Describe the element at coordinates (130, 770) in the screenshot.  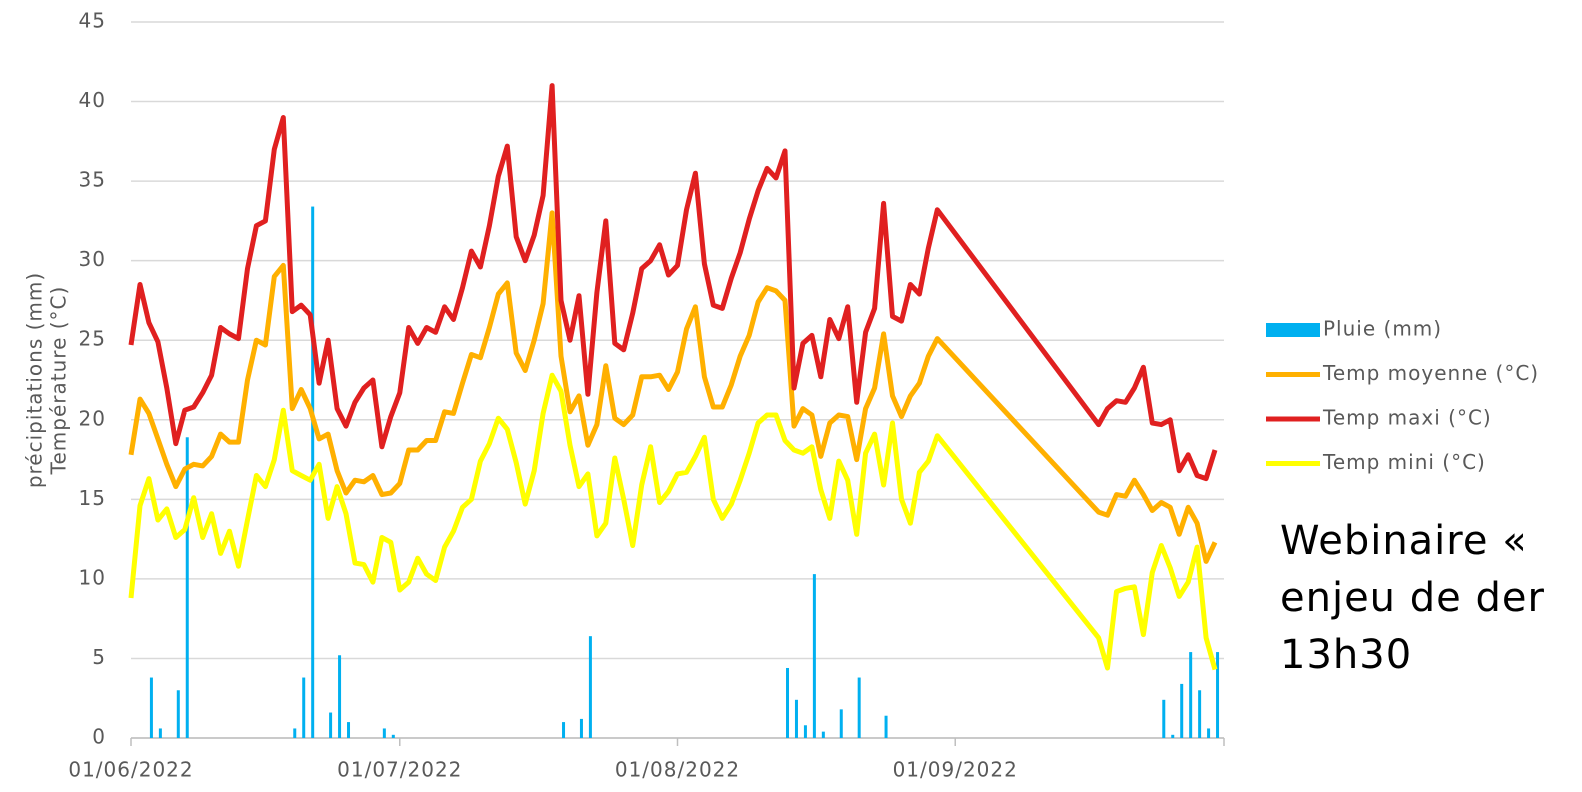
I see `x-tick-label: 01/06/2022` at that location.